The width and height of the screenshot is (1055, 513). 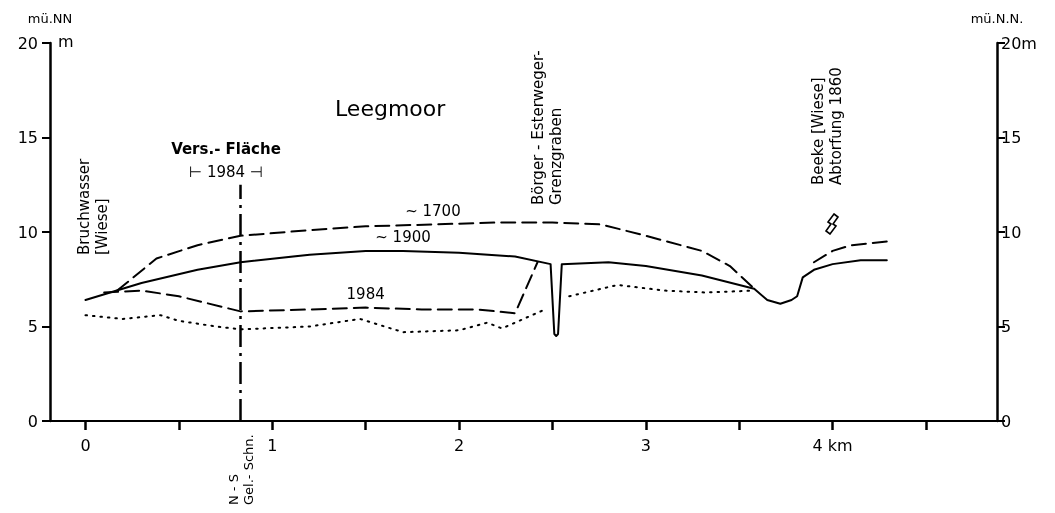 I want to click on y-axis-title: mü.NN, so click(x=50, y=18).